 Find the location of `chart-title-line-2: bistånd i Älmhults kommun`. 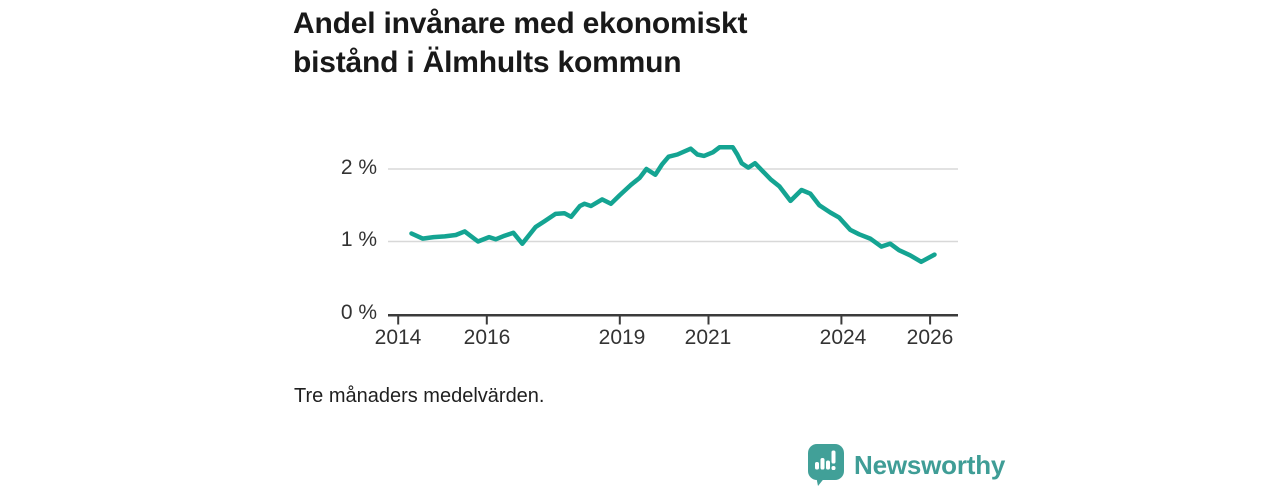

chart-title-line-2: bistånd i Älmhults kommun is located at coordinates (487, 62).